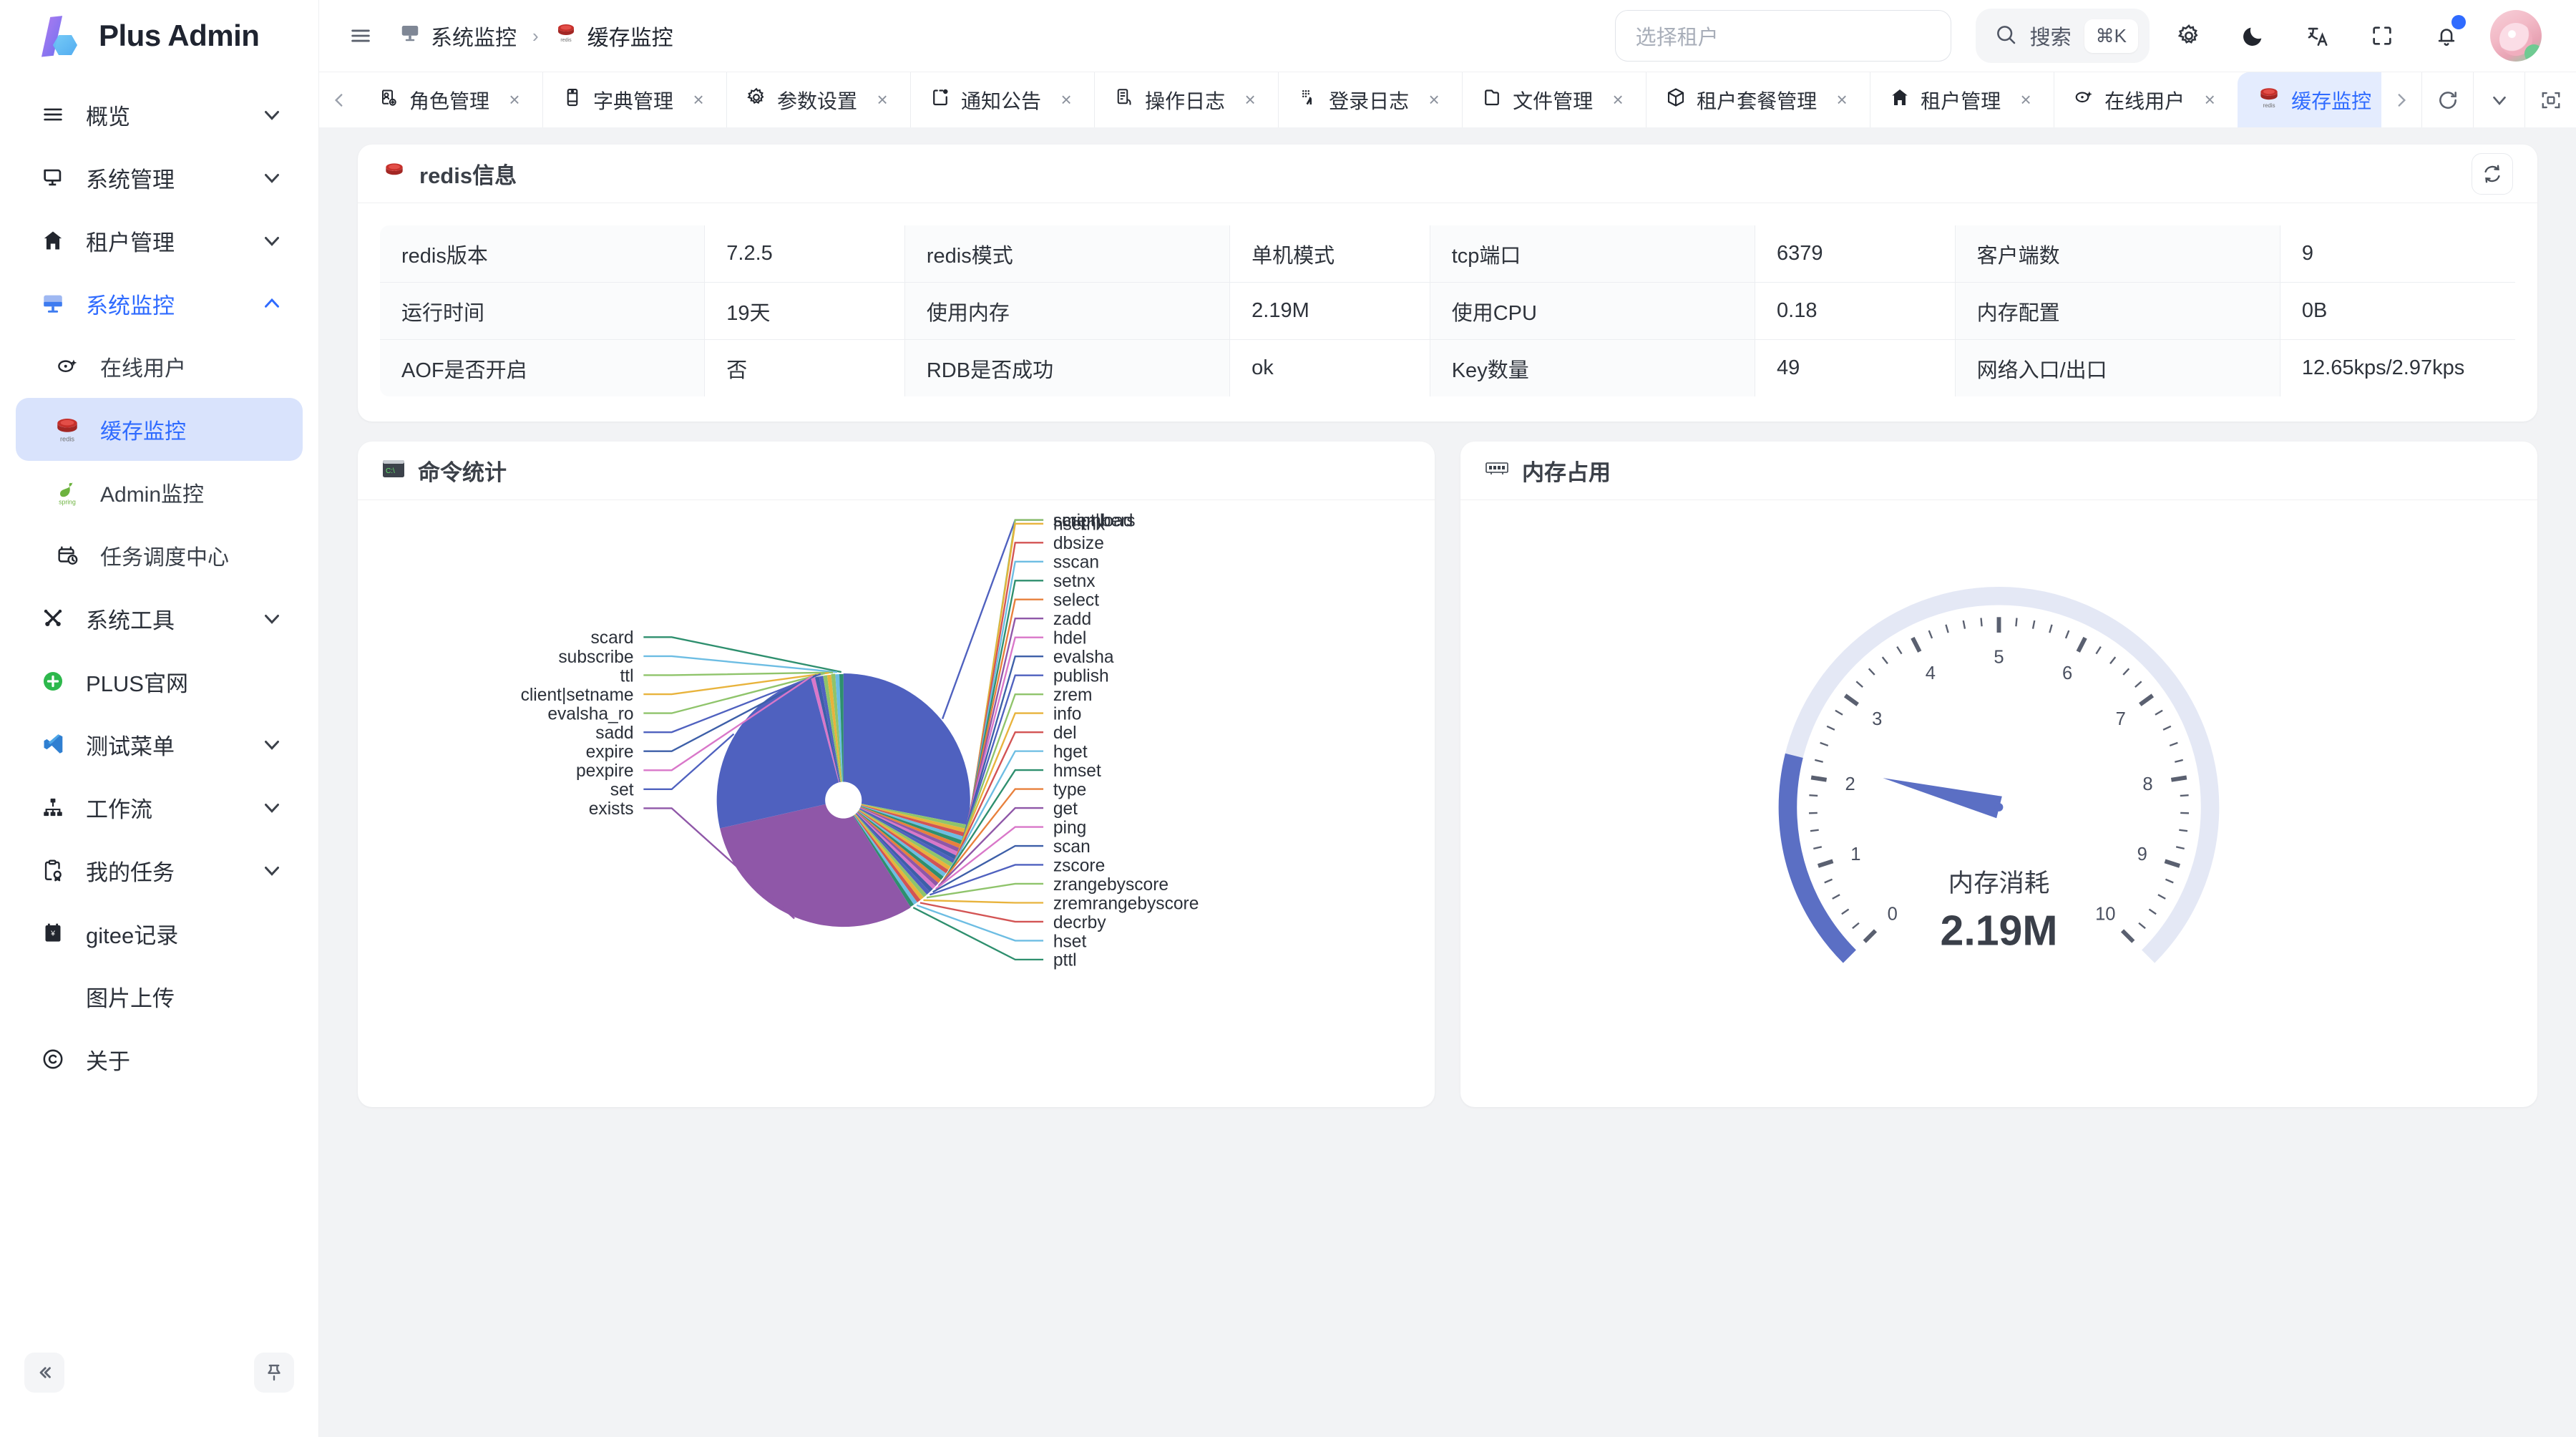 The width and height of the screenshot is (2576, 1437). What do you see at coordinates (2401, 100) in the screenshot?
I see `tab-scroll-right-button` at bounding box center [2401, 100].